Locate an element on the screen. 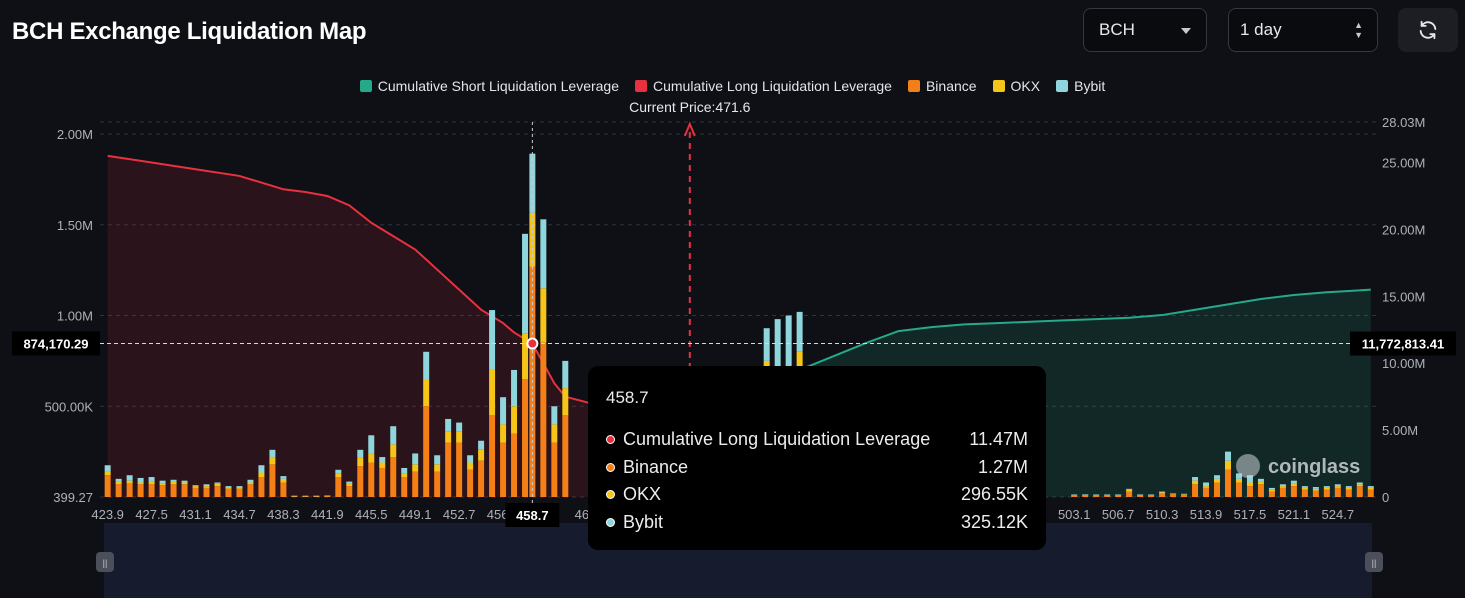 The height and width of the screenshot is (598, 1465). legend-label-okx: OKX is located at coordinates (1025, 86).